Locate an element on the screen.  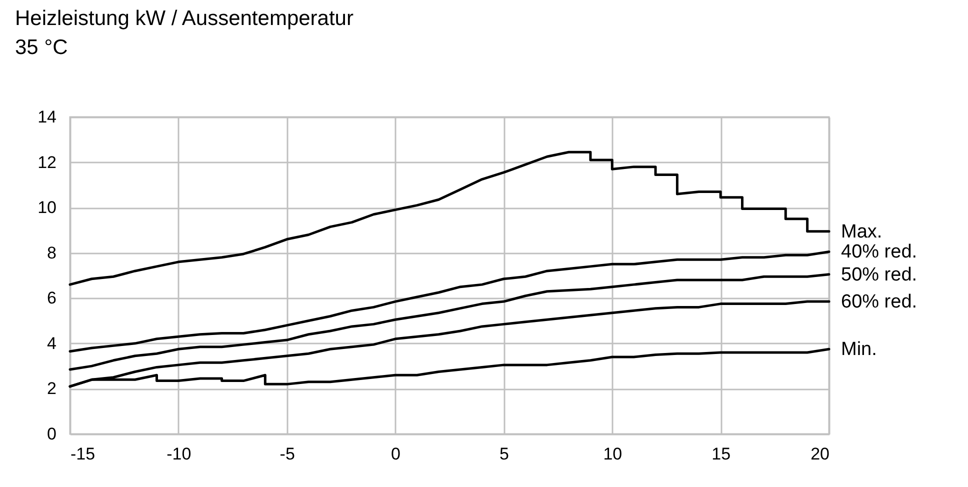
y-tick-label: 0 is located at coordinates (51, 434).